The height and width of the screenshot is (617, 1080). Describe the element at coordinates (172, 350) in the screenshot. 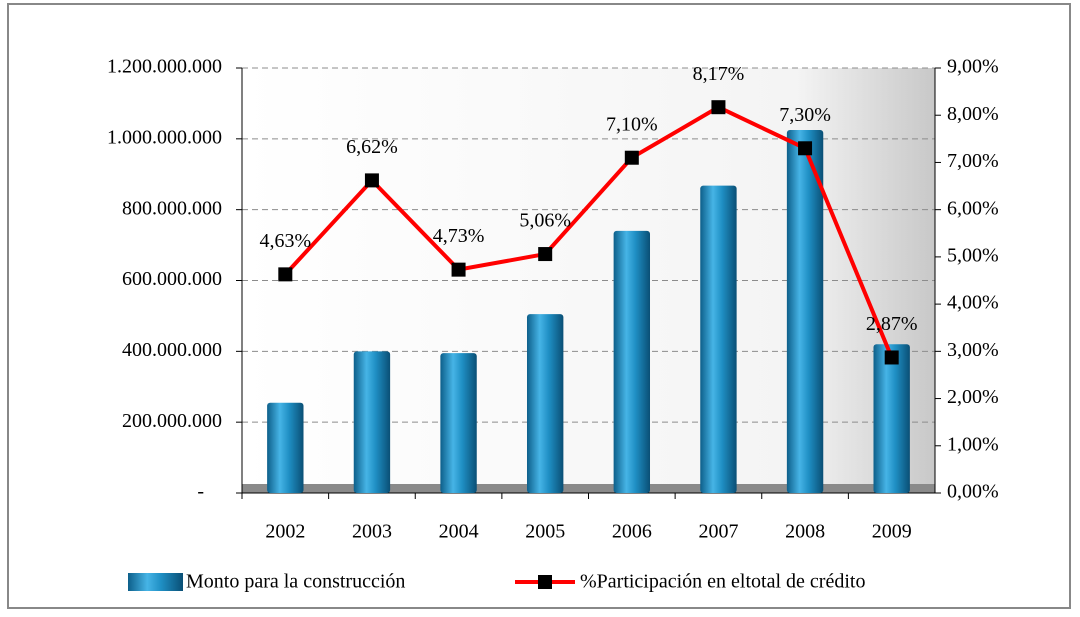

I see `y-tick-label: 400.000.000` at that location.